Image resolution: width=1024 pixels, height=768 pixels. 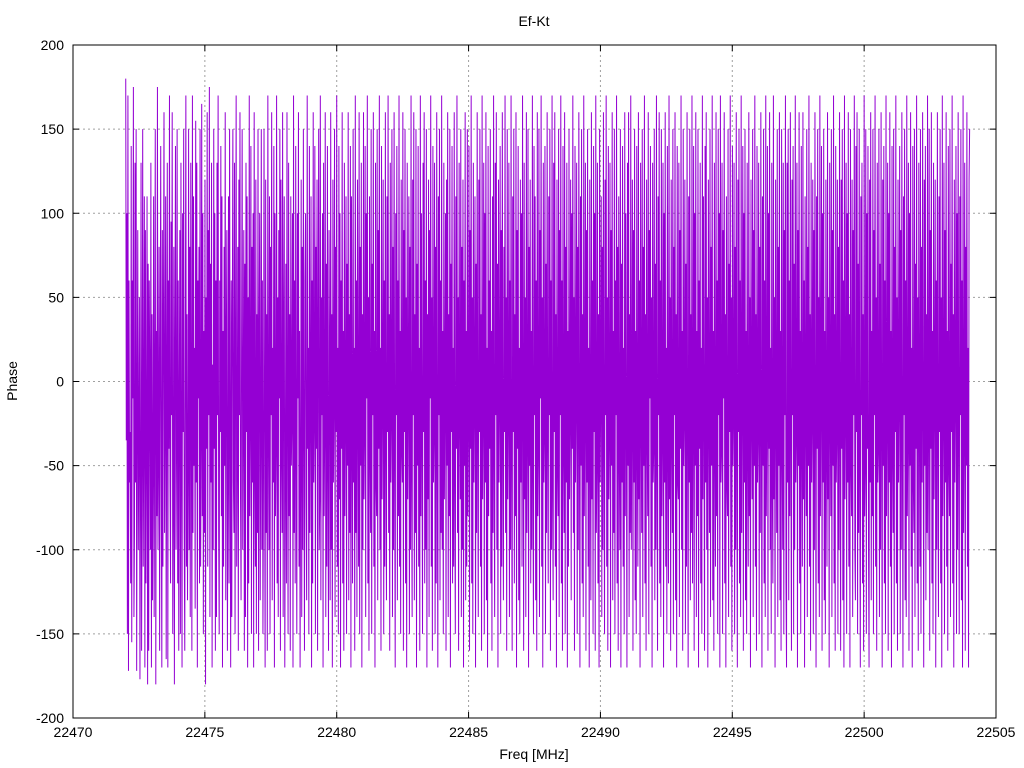 I want to click on chart-title: Ef-Kt, so click(x=533, y=21).